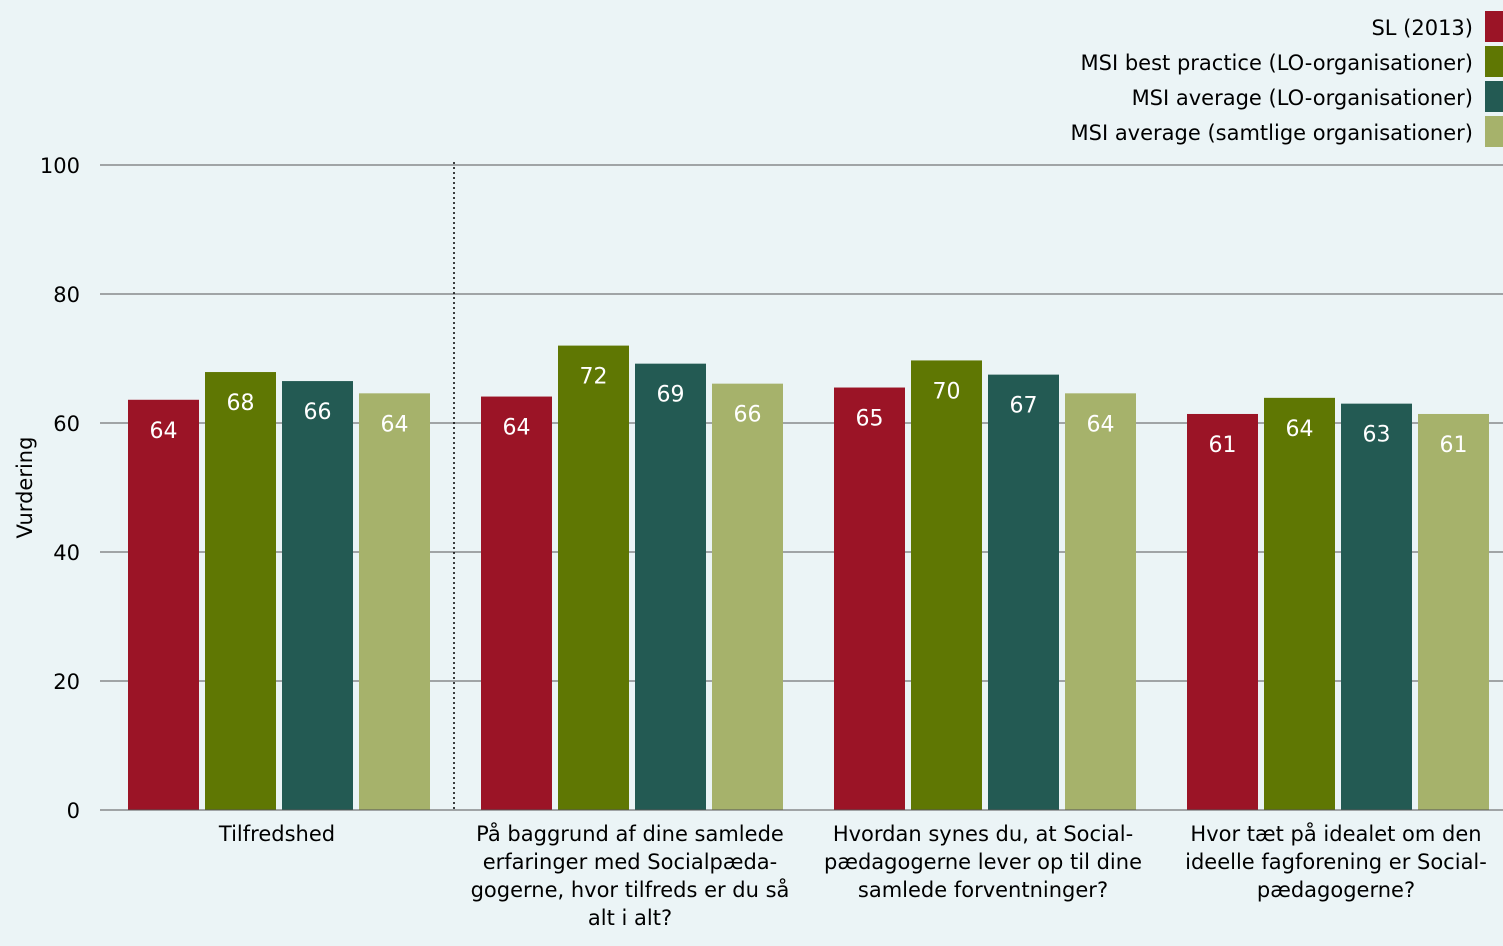  I want to click on y-tick-label: 100, so click(60, 166).